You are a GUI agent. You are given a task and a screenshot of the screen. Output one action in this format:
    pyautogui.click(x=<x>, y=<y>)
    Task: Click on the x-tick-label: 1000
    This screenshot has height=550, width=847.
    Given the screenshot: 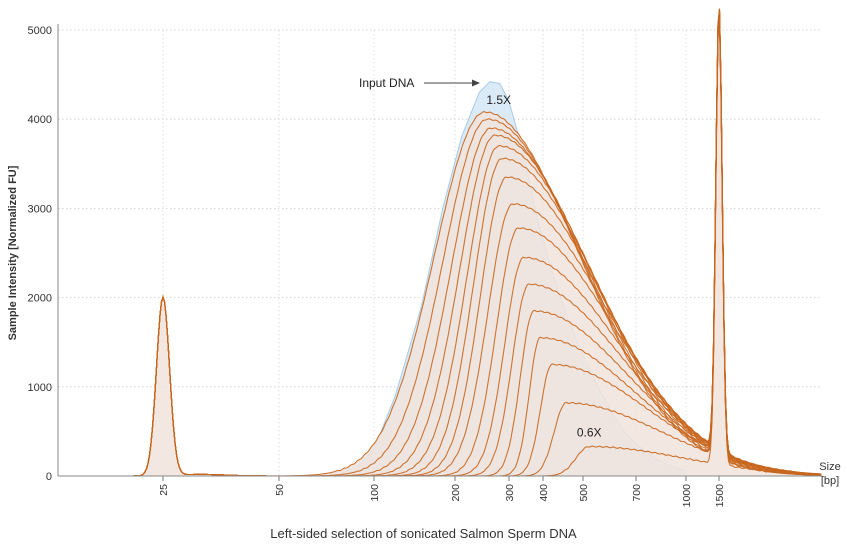 What is the action you would take?
    pyautogui.click(x=687, y=496)
    